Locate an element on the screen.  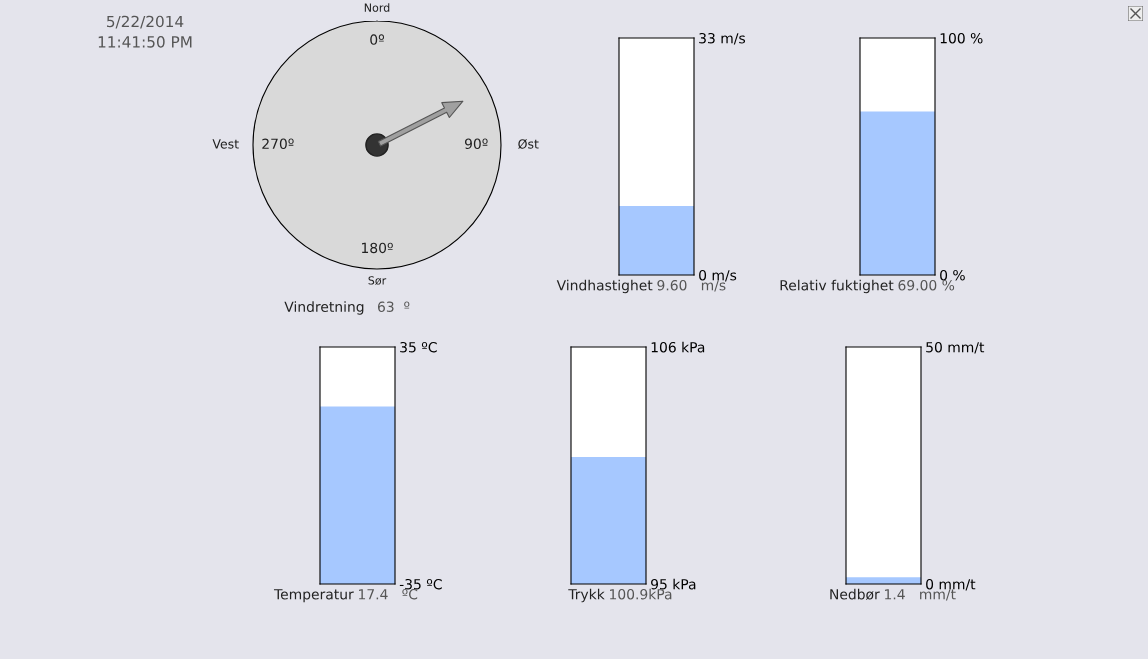
text: 5/22/2014 is located at coordinates (145, 22).